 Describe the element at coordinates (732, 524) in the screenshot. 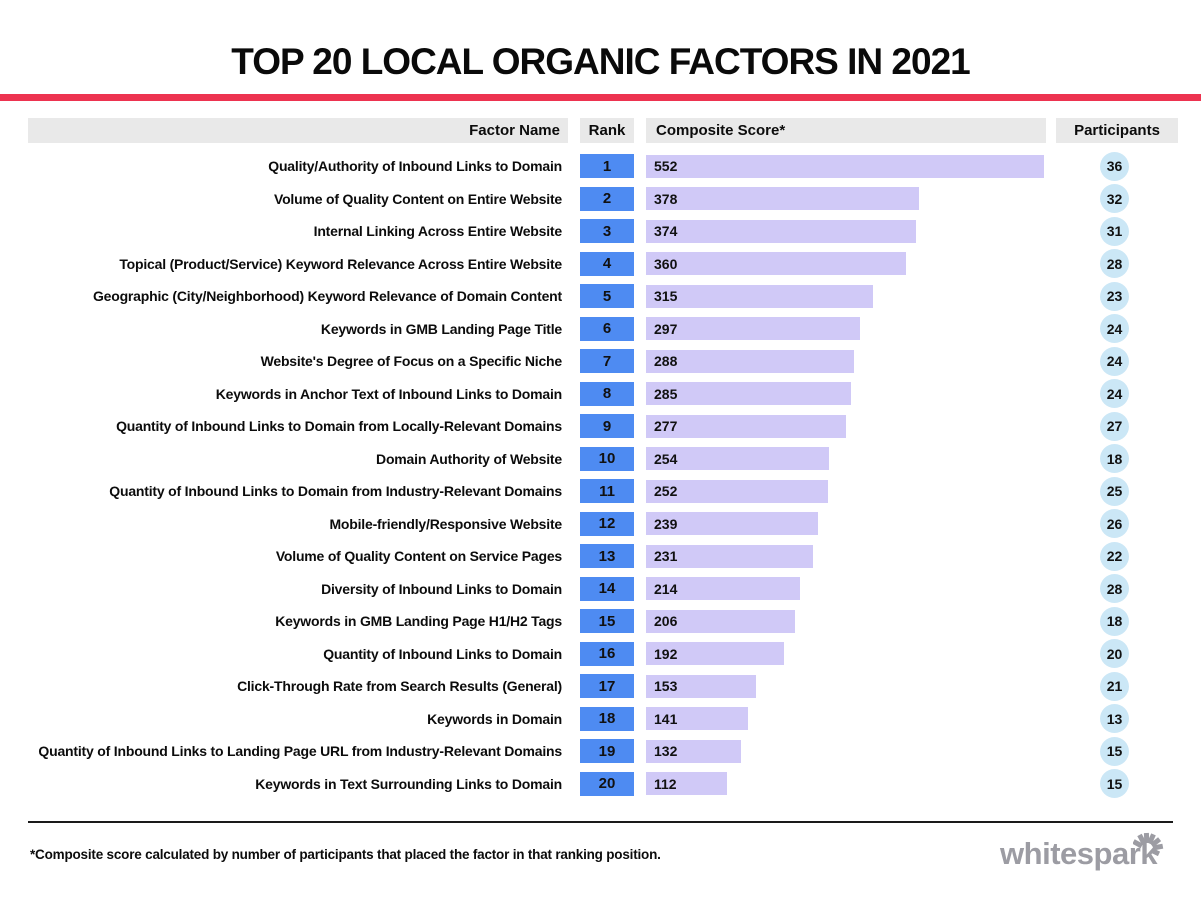

I see `score-bar: 239` at that location.